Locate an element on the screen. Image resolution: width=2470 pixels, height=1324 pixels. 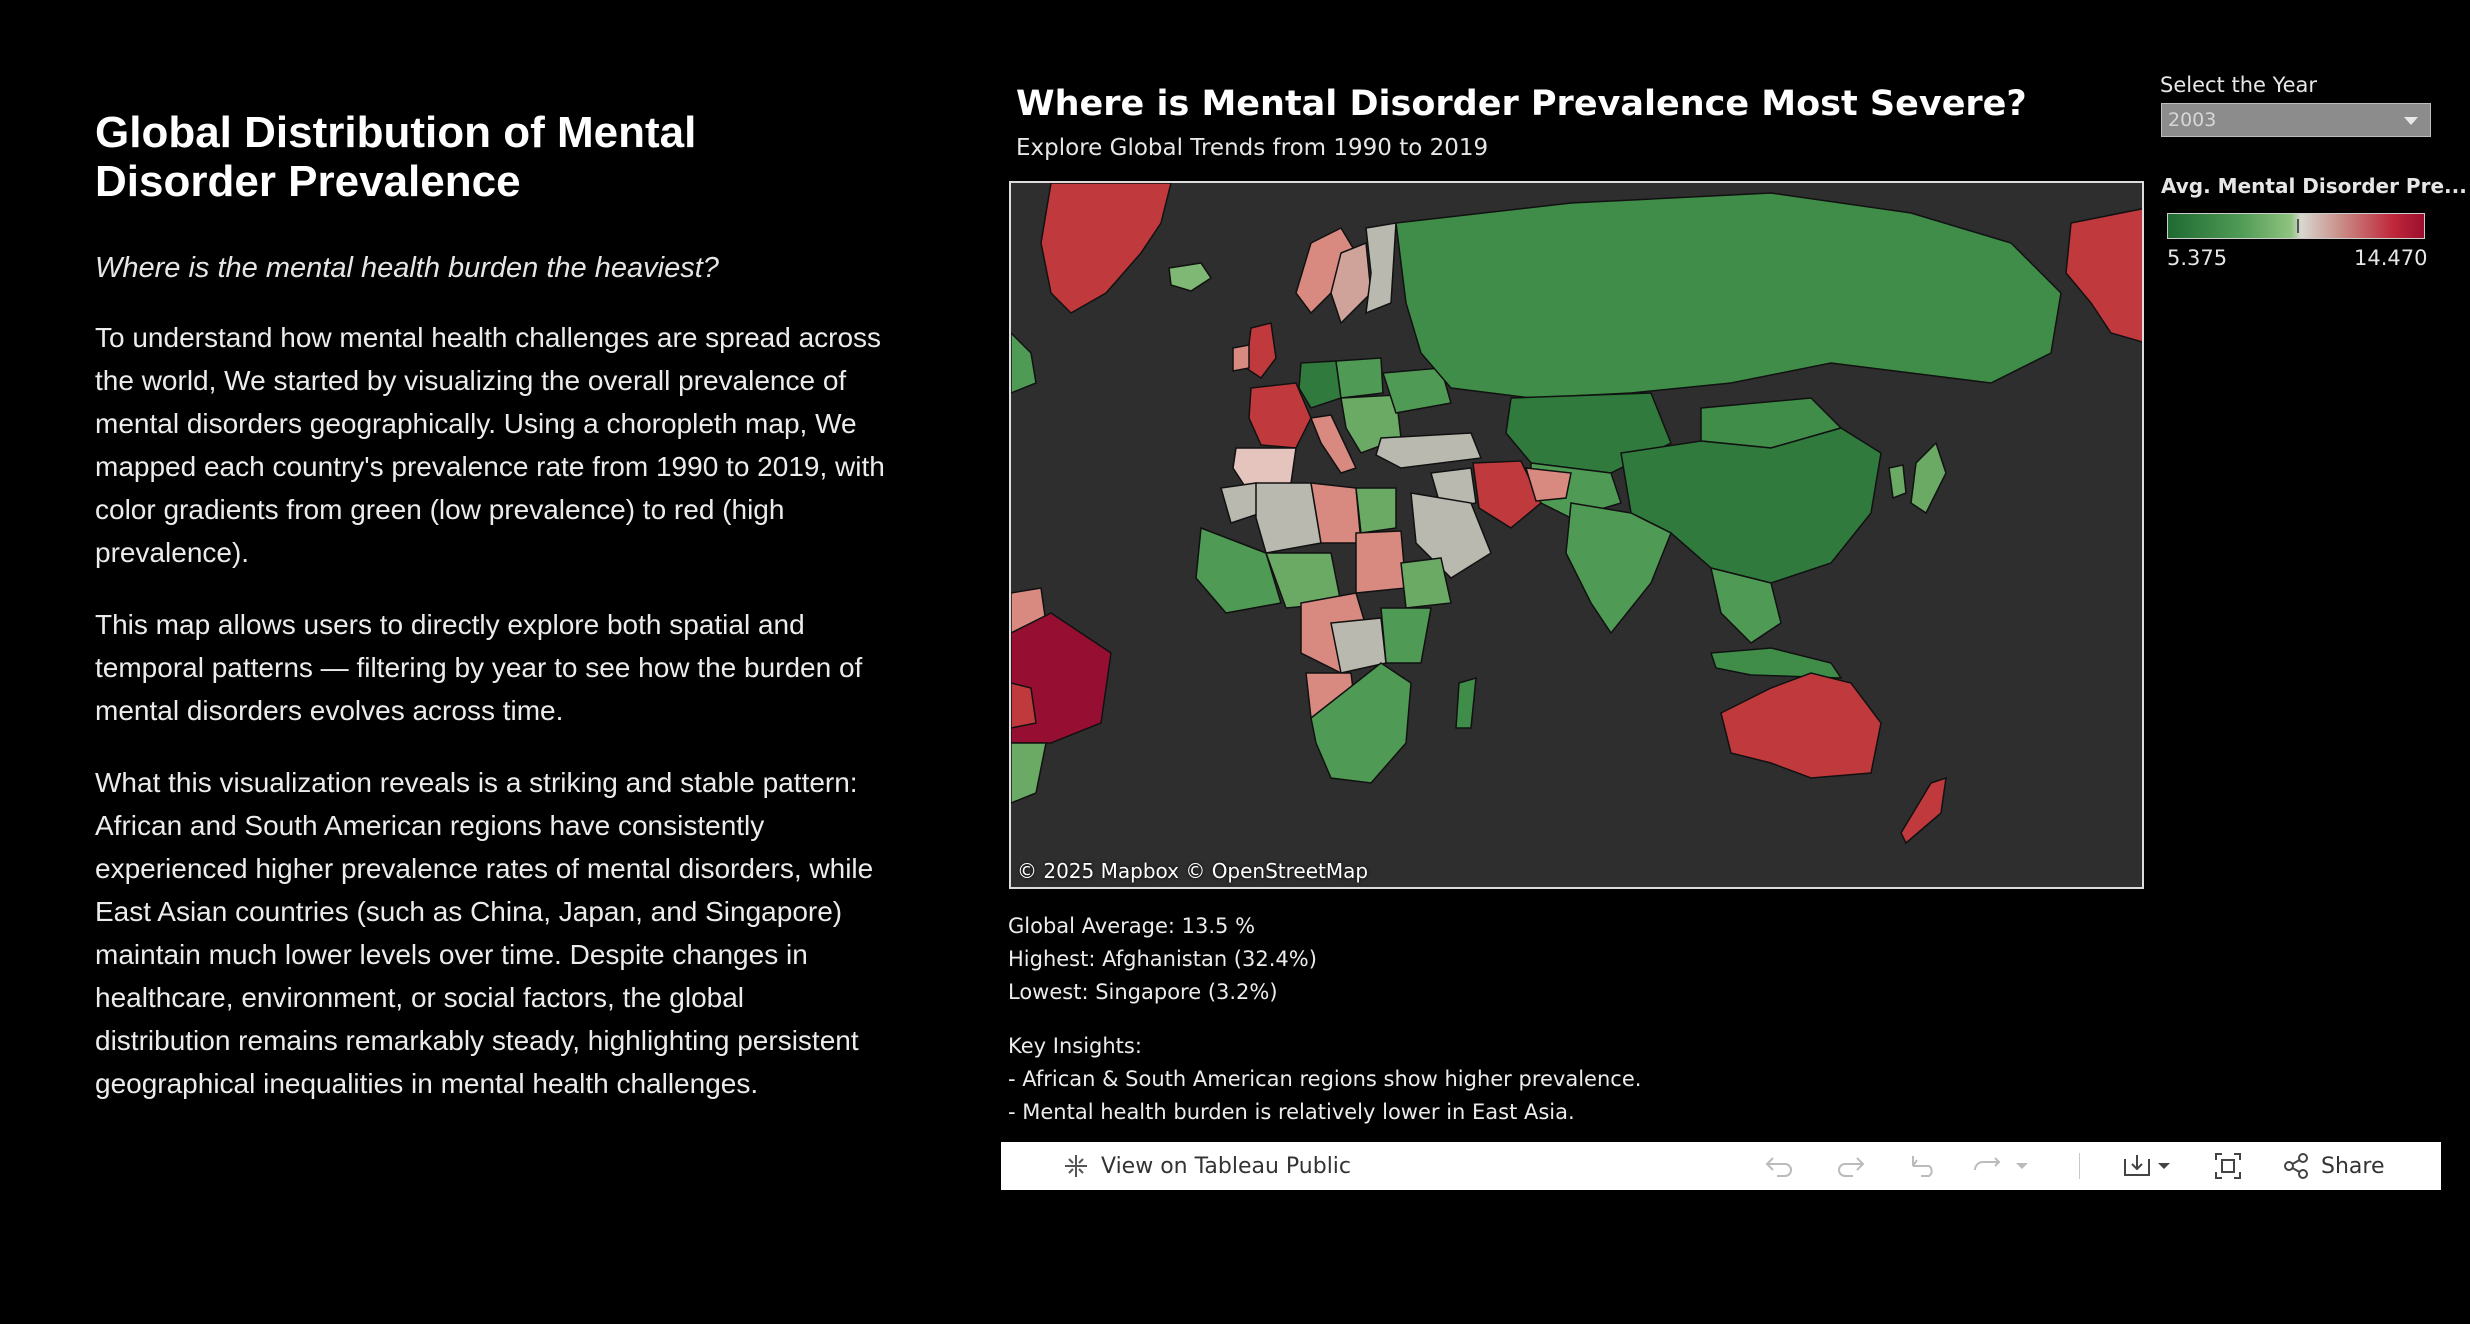
country-southeast-asia is located at coordinates (1746, 605).